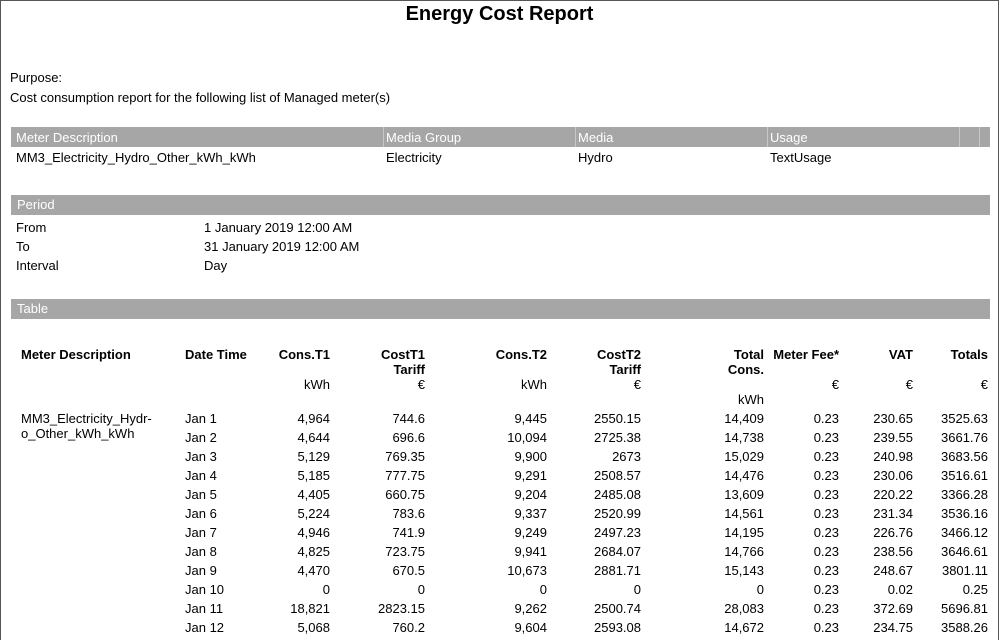 The height and width of the screenshot is (640, 999). What do you see at coordinates (408, 532) in the screenshot?
I see `table-cell: 741.9` at bounding box center [408, 532].